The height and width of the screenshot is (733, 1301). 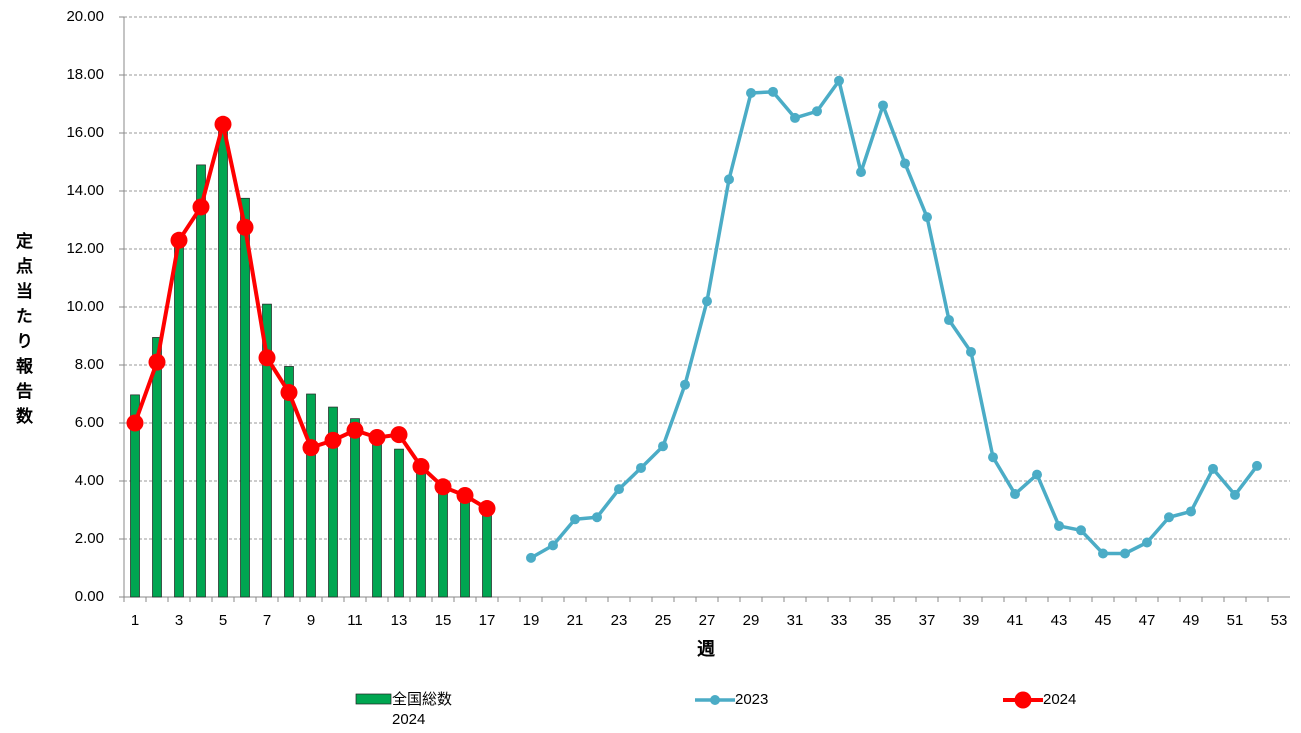 I want to click on legend-label: 2024, so click(x=1060, y=699).